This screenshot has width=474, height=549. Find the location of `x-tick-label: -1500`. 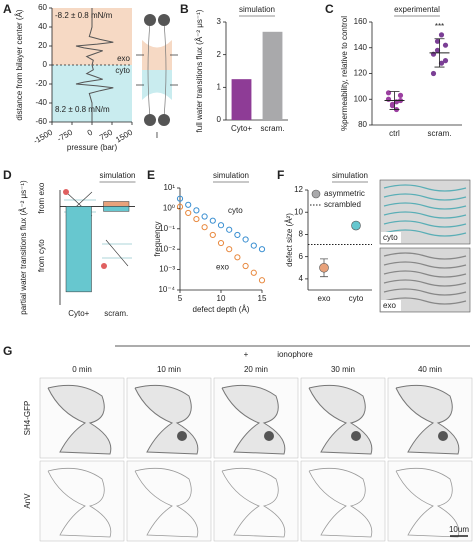

x-tick-label: -1500 is located at coordinates (43, 136).